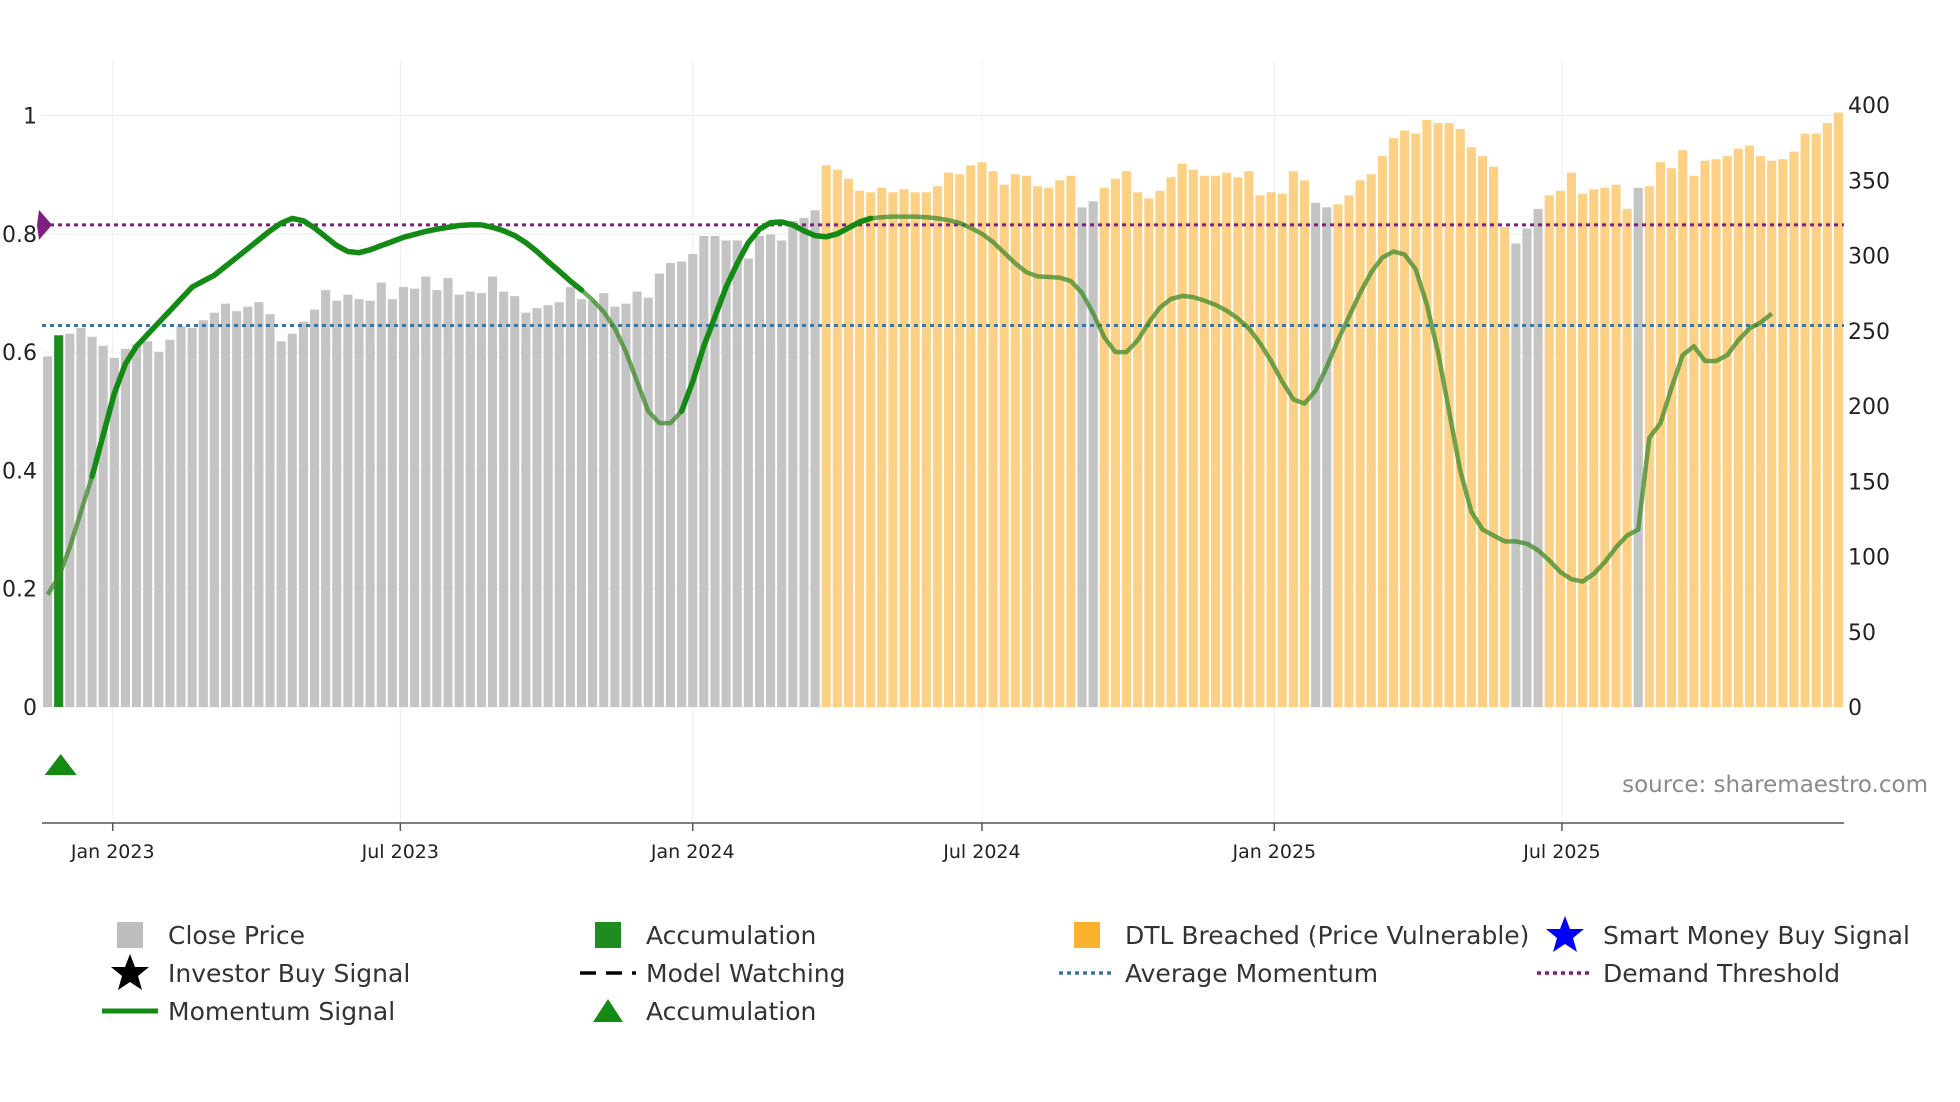 This screenshot has height=1102, width=1960. Describe the element at coordinates (1327, 935) in the screenshot. I see `legend-label-dtl-breached: DTL Breached (Price Vulnerable)` at that location.